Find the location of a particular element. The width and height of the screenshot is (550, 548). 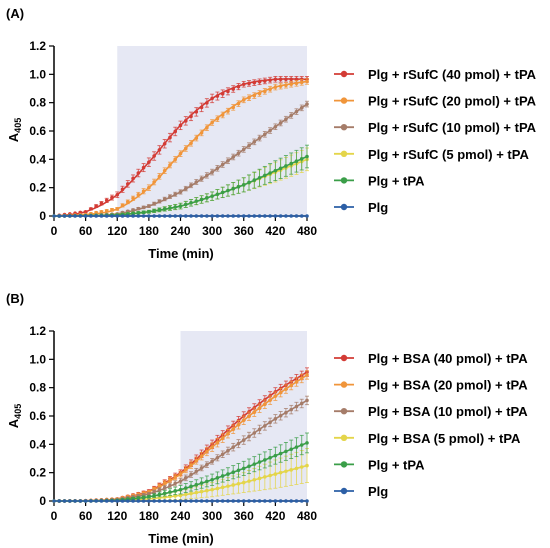

panel-b-x-tick-label: 360 is located at coordinates (244, 516).